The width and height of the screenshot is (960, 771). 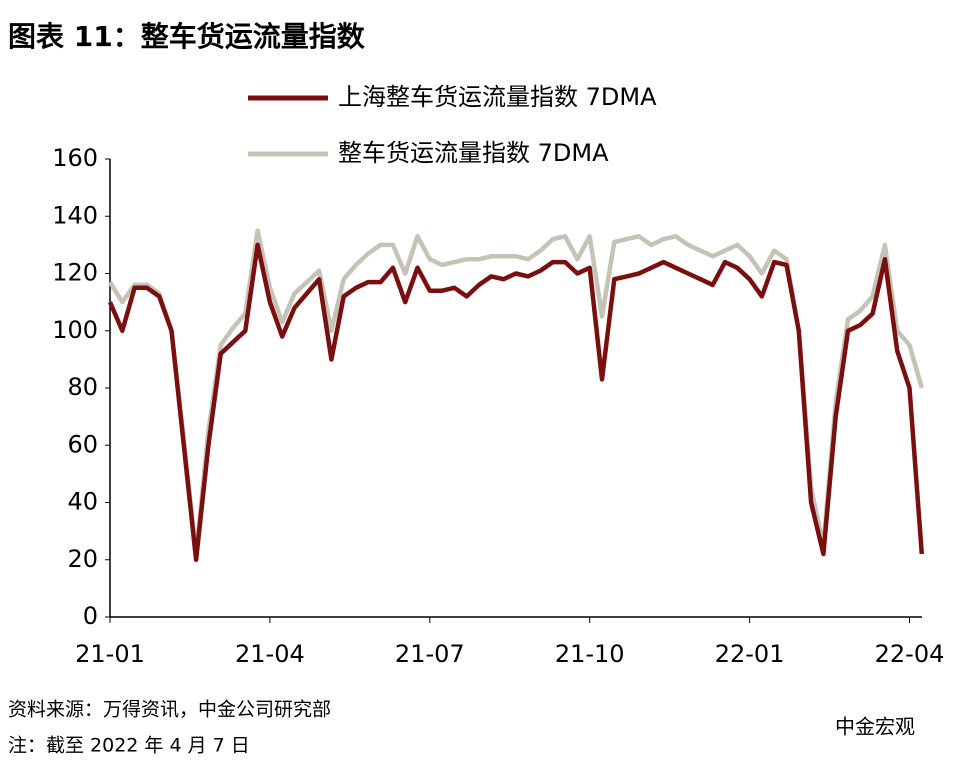 I want to click on y-tick-label: 20, so click(x=82, y=559).